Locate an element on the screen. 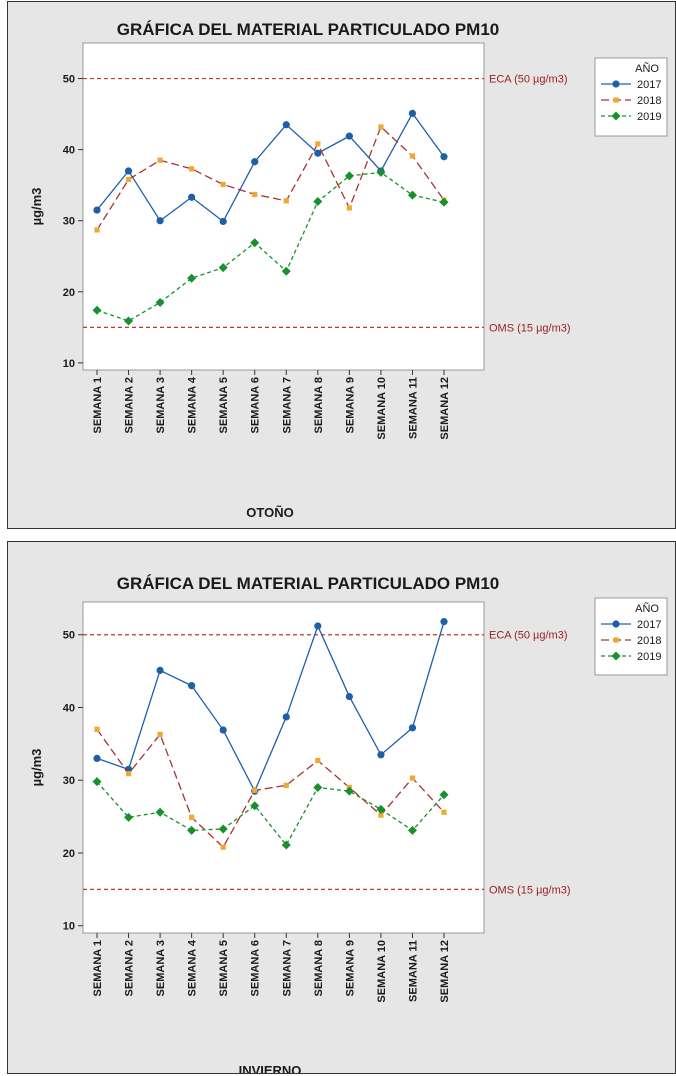 This screenshot has width=676, height=1076. y-tick-label: 30 is located at coordinates (69, 222).